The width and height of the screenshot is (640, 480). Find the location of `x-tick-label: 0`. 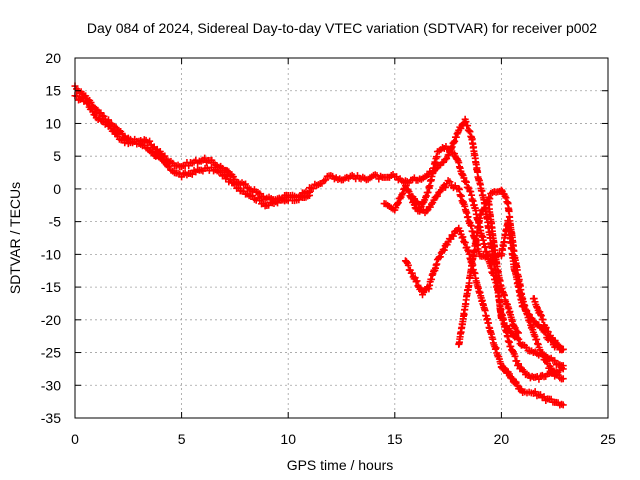

x-tick-label: 0 is located at coordinates (75, 439).